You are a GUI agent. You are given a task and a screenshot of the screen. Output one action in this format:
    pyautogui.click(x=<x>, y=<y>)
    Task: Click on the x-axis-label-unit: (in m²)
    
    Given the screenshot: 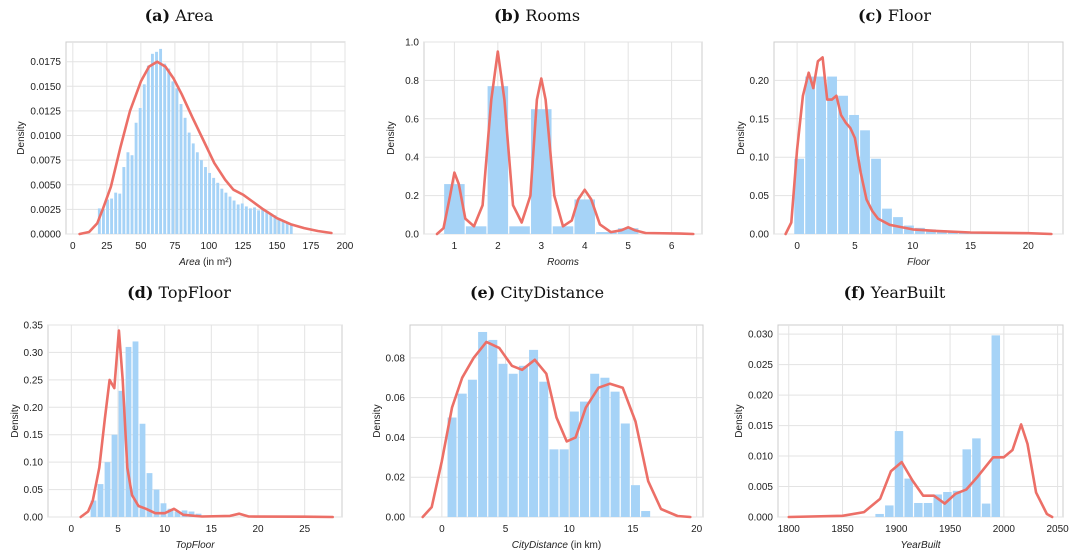 What is the action you would take?
    pyautogui.click(x=216, y=262)
    